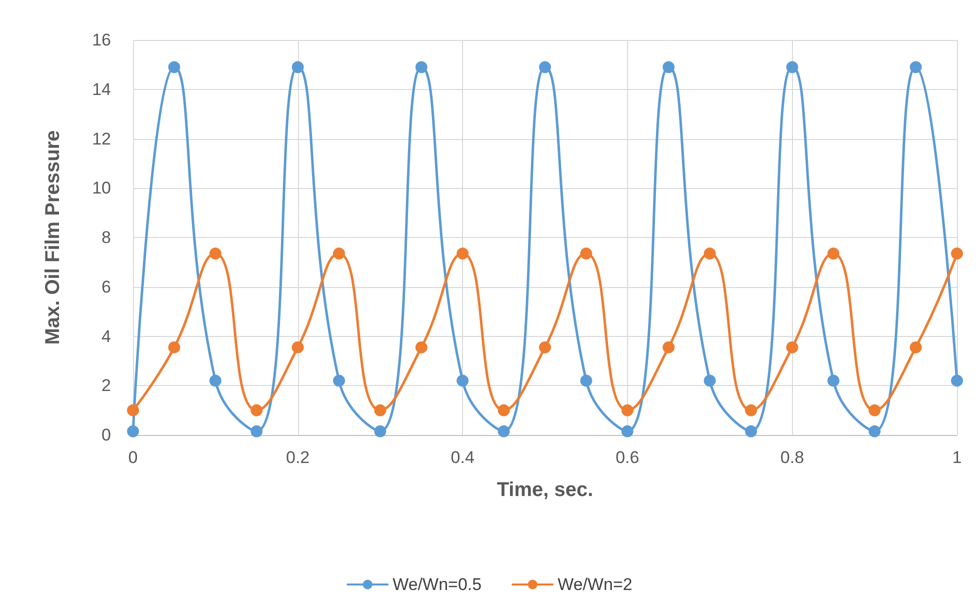  I want to click on y-axis-title: Max. Oil Film Pressure, so click(53, 237).